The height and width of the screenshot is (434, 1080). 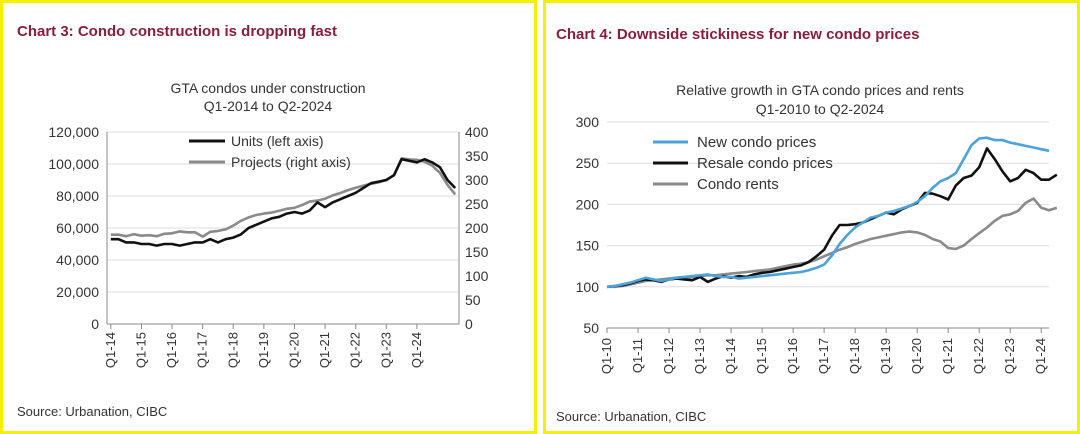 What do you see at coordinates (637, 355) in the screenshot?
I see `chart-4-x-tick: Q1-11` at bounding box center [637, 355].